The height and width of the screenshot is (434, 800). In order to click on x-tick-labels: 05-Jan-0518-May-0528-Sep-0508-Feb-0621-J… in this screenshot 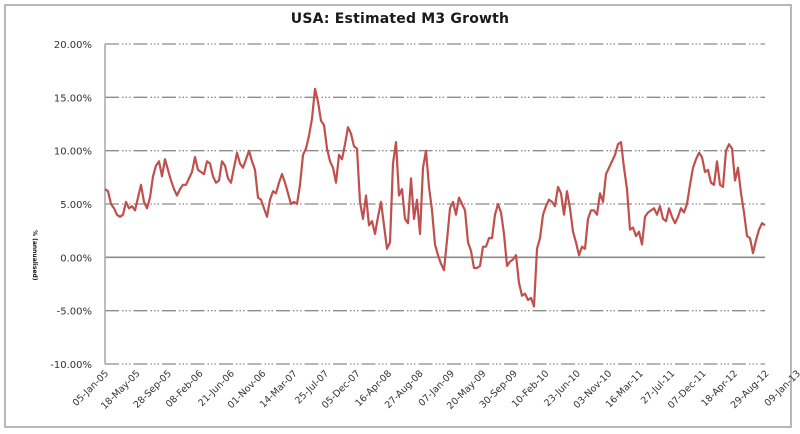, I will do `click(435, 389)`.